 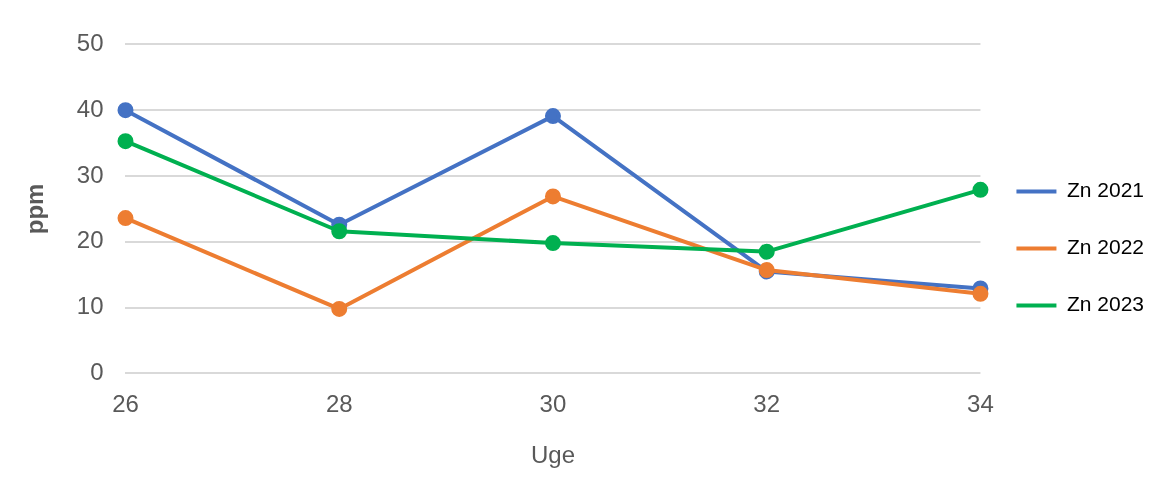 What do you see at coordinates (1105, 247) in the screenshot?
I see `legend-label: Zn 2022` at bounding box center [1105, 247].